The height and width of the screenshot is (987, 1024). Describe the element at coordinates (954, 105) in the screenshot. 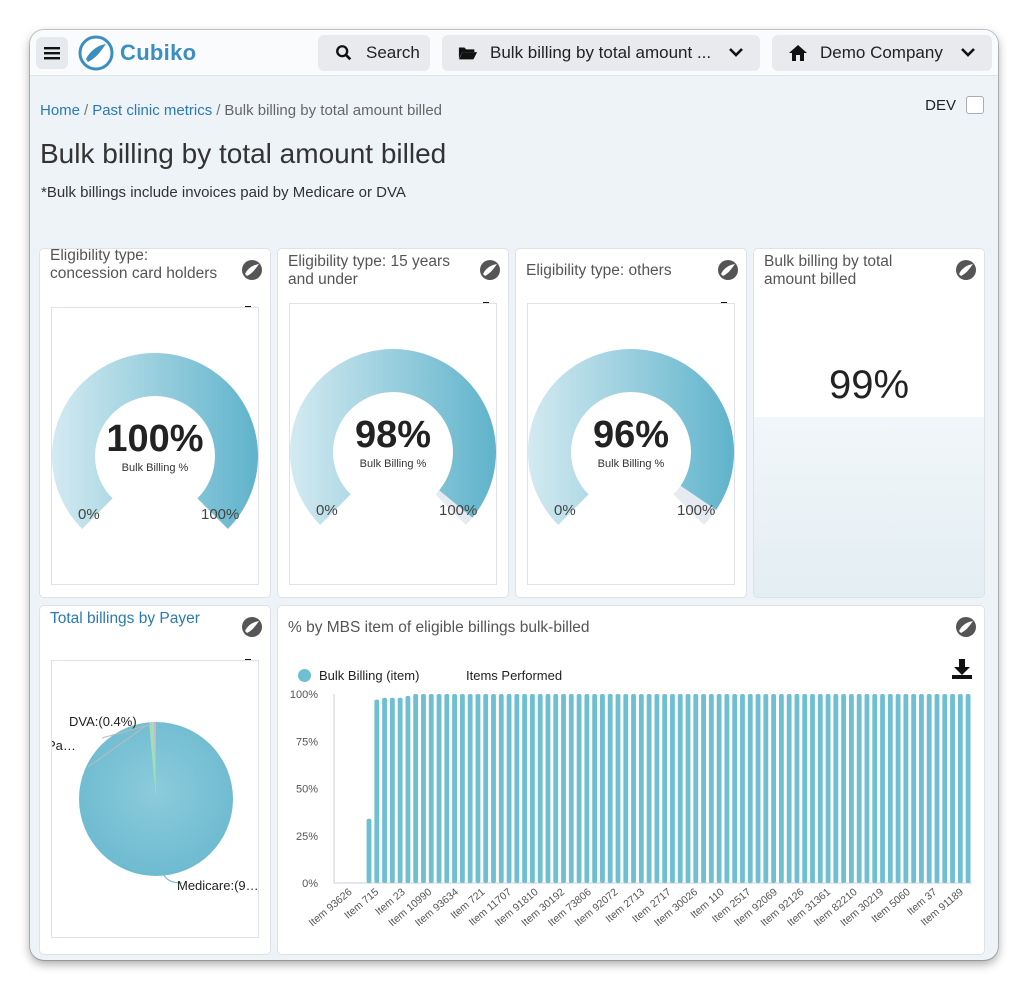

I see `dev-toggle: DEV` at that location.